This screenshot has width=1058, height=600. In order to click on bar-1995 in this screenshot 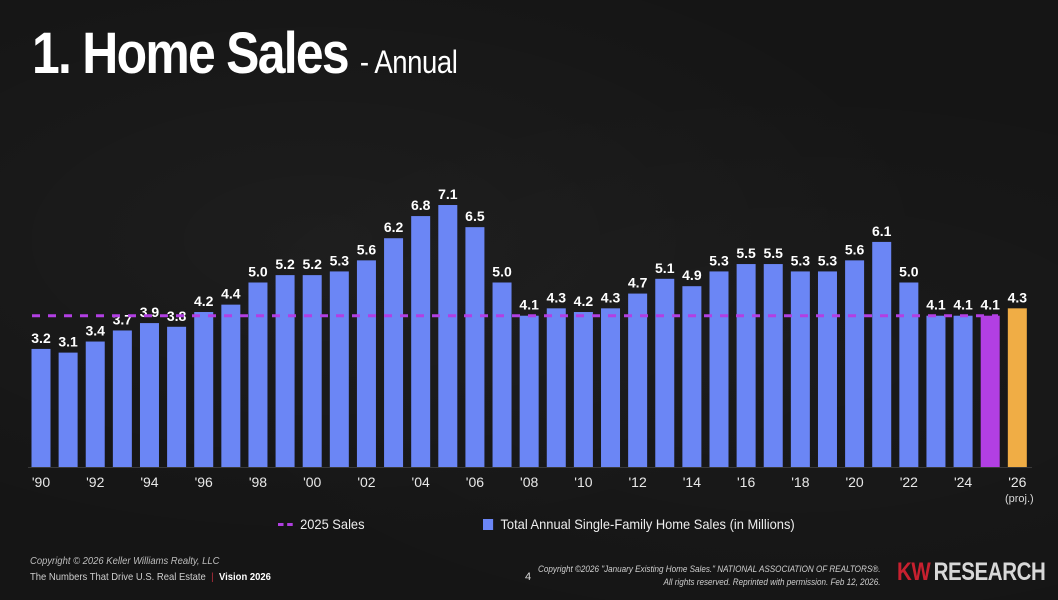, I will do `click(177, 396)`.